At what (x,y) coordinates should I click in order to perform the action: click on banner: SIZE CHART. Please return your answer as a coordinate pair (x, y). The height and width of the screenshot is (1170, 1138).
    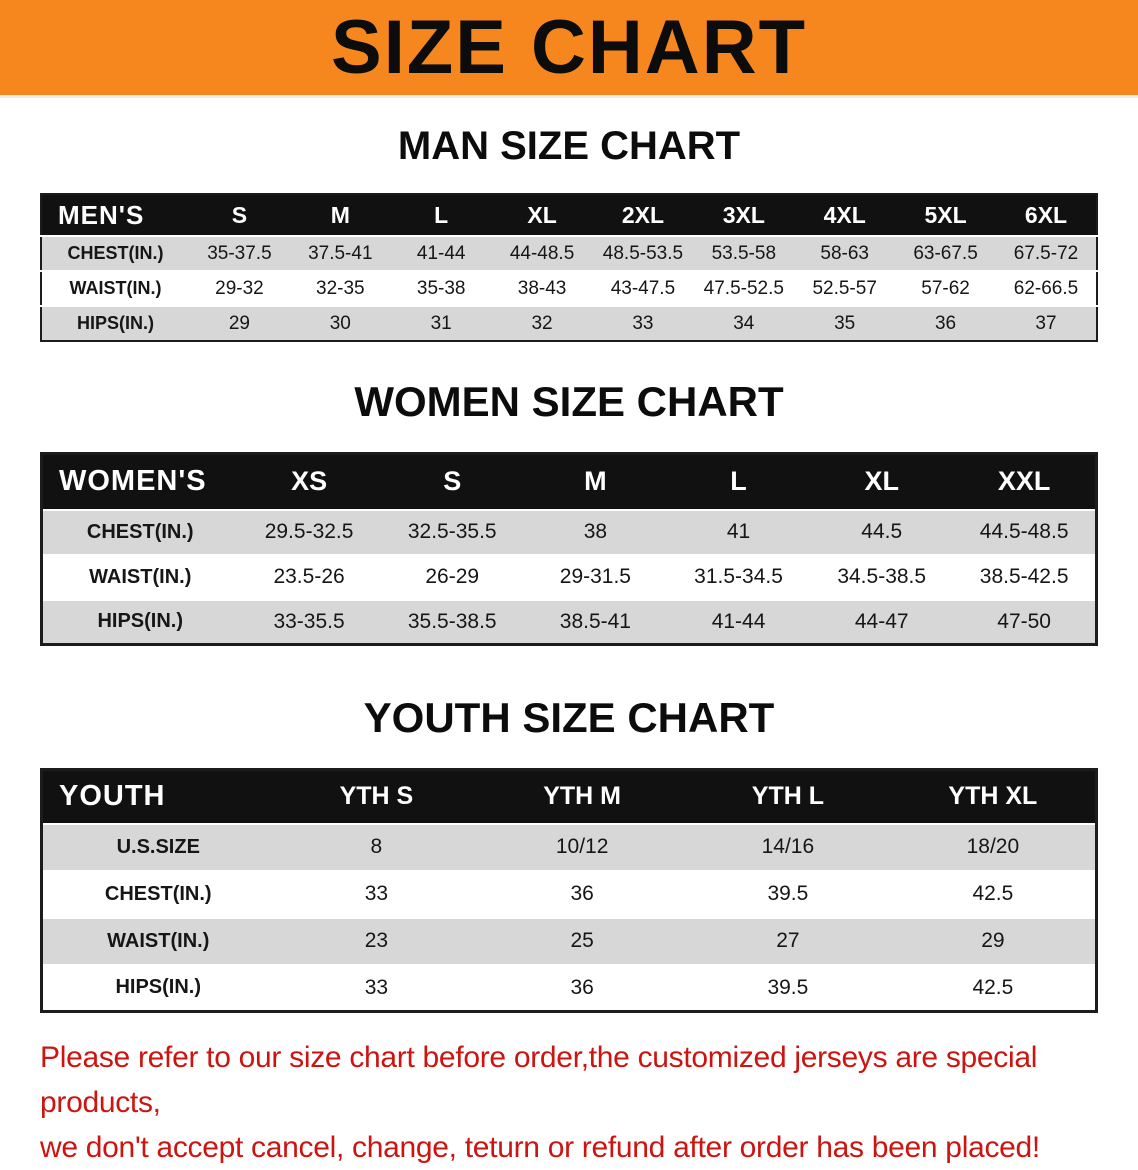
    Looking at the image, I should click on (569, 49).